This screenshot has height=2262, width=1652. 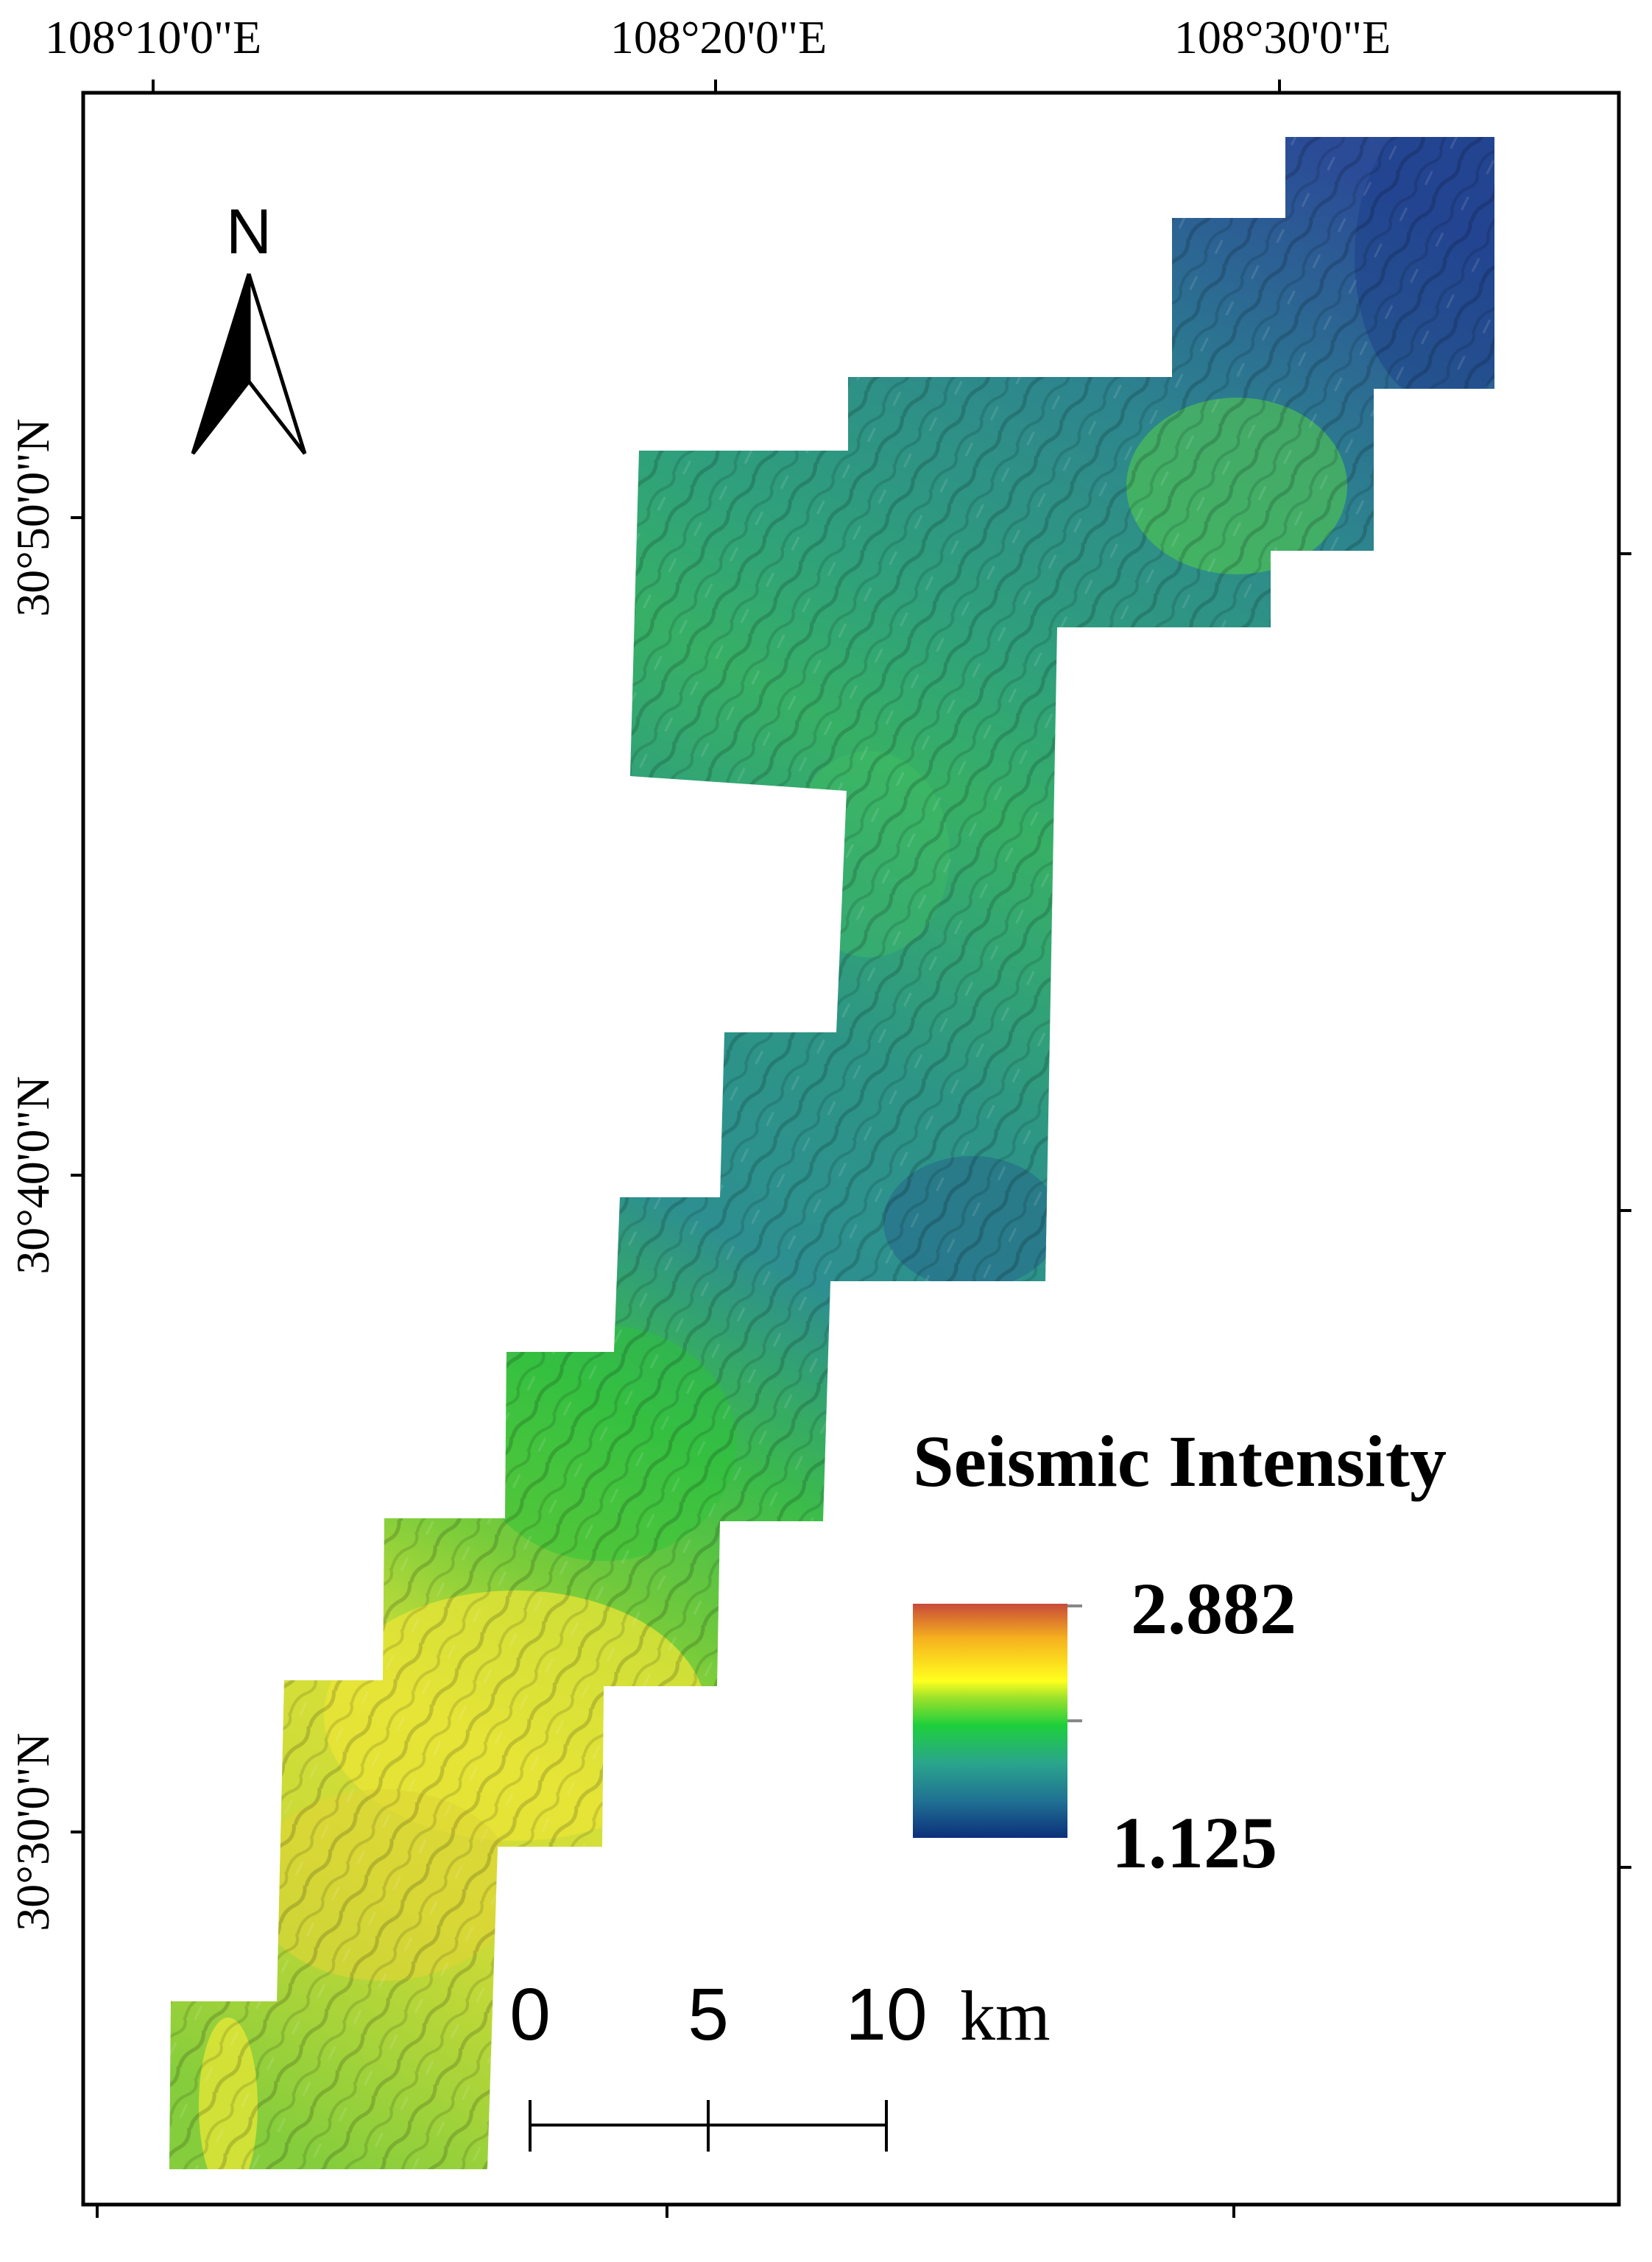 I want to click on legend-min-label: 1.125, so click(x=1194, y=1843).